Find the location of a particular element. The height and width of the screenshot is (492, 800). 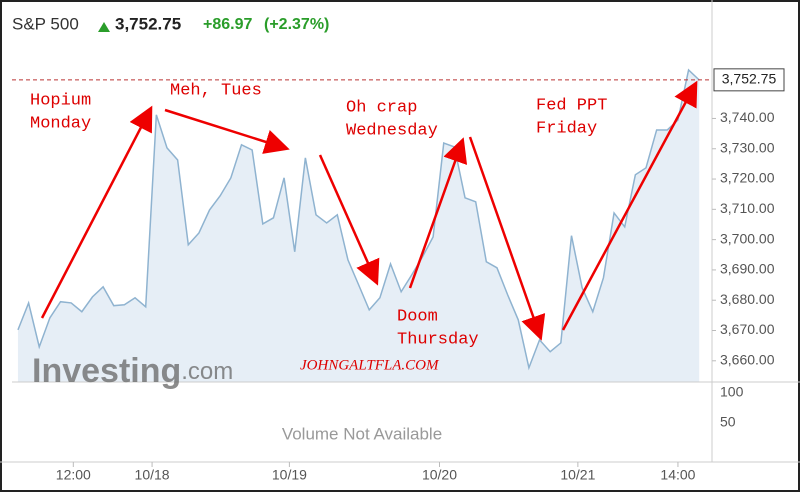

credit: JOHNGALTFLA.COM is located at coordinates (370, 365).